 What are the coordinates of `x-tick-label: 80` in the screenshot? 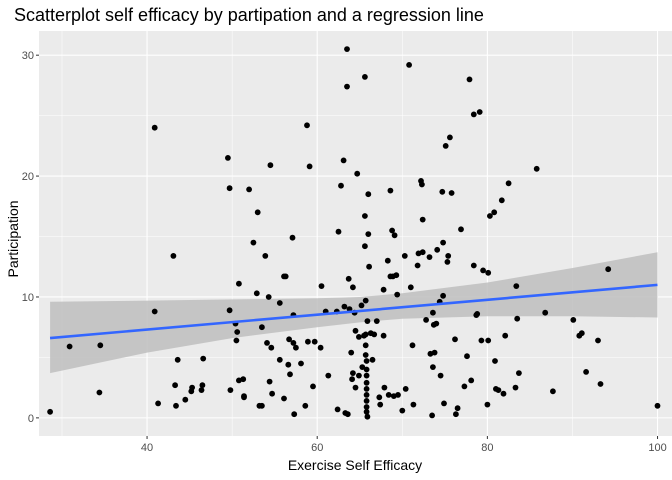 It's located at (487, 448).